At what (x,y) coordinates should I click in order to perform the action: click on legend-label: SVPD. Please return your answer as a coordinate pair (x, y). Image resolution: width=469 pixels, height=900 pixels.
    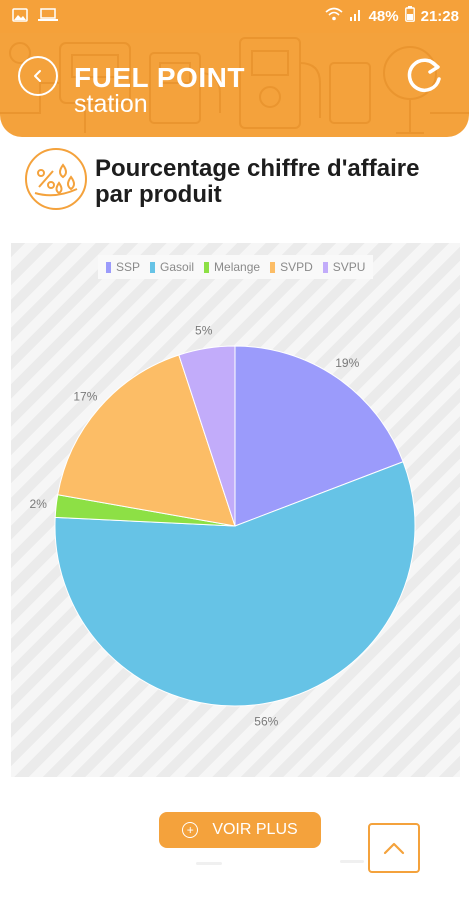
    Looking at the image, I should click on (296, 267).